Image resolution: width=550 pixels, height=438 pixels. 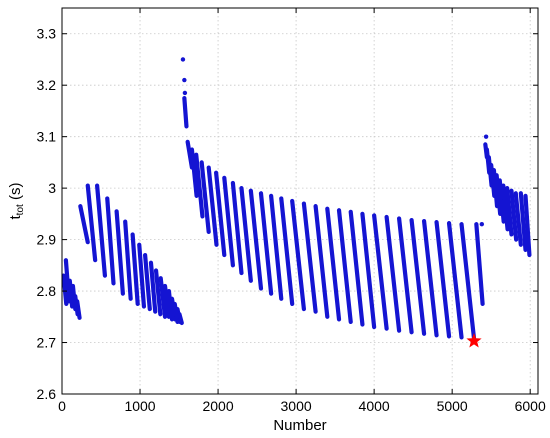 What do you see at coordinates (452, 406) in the screenshot?
I see `x-tick-label: 5000` at bounding box center [452, 406].